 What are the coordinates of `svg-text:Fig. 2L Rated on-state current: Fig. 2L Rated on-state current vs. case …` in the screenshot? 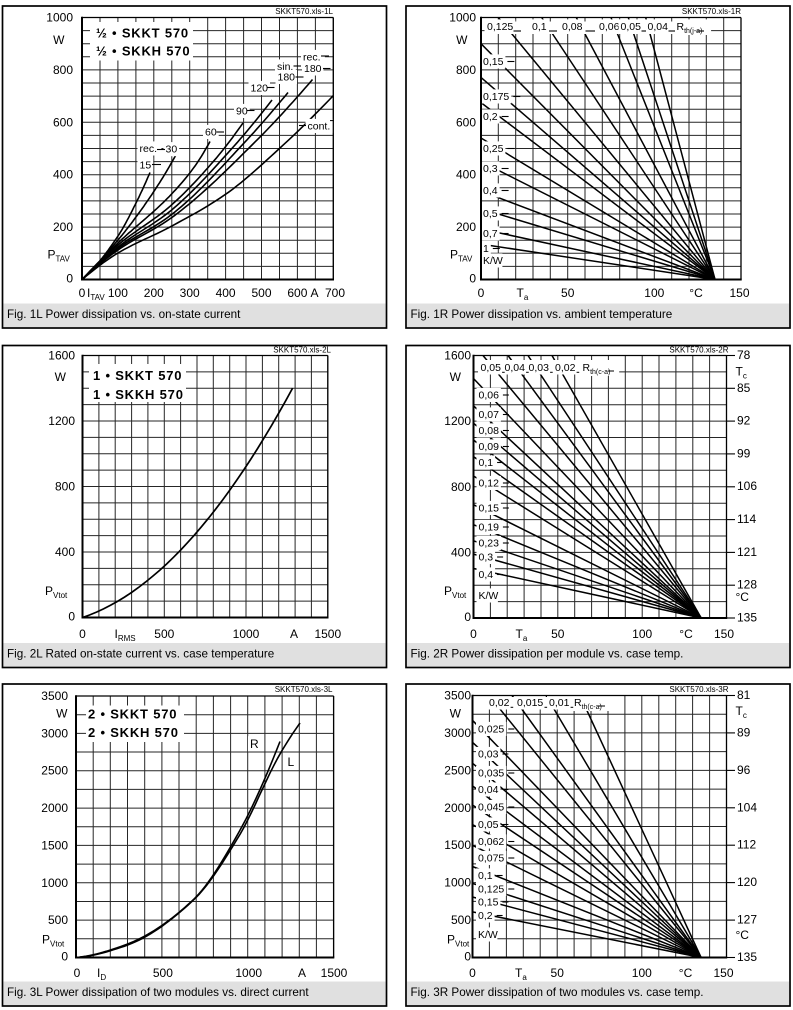 It's located at (140, 654).